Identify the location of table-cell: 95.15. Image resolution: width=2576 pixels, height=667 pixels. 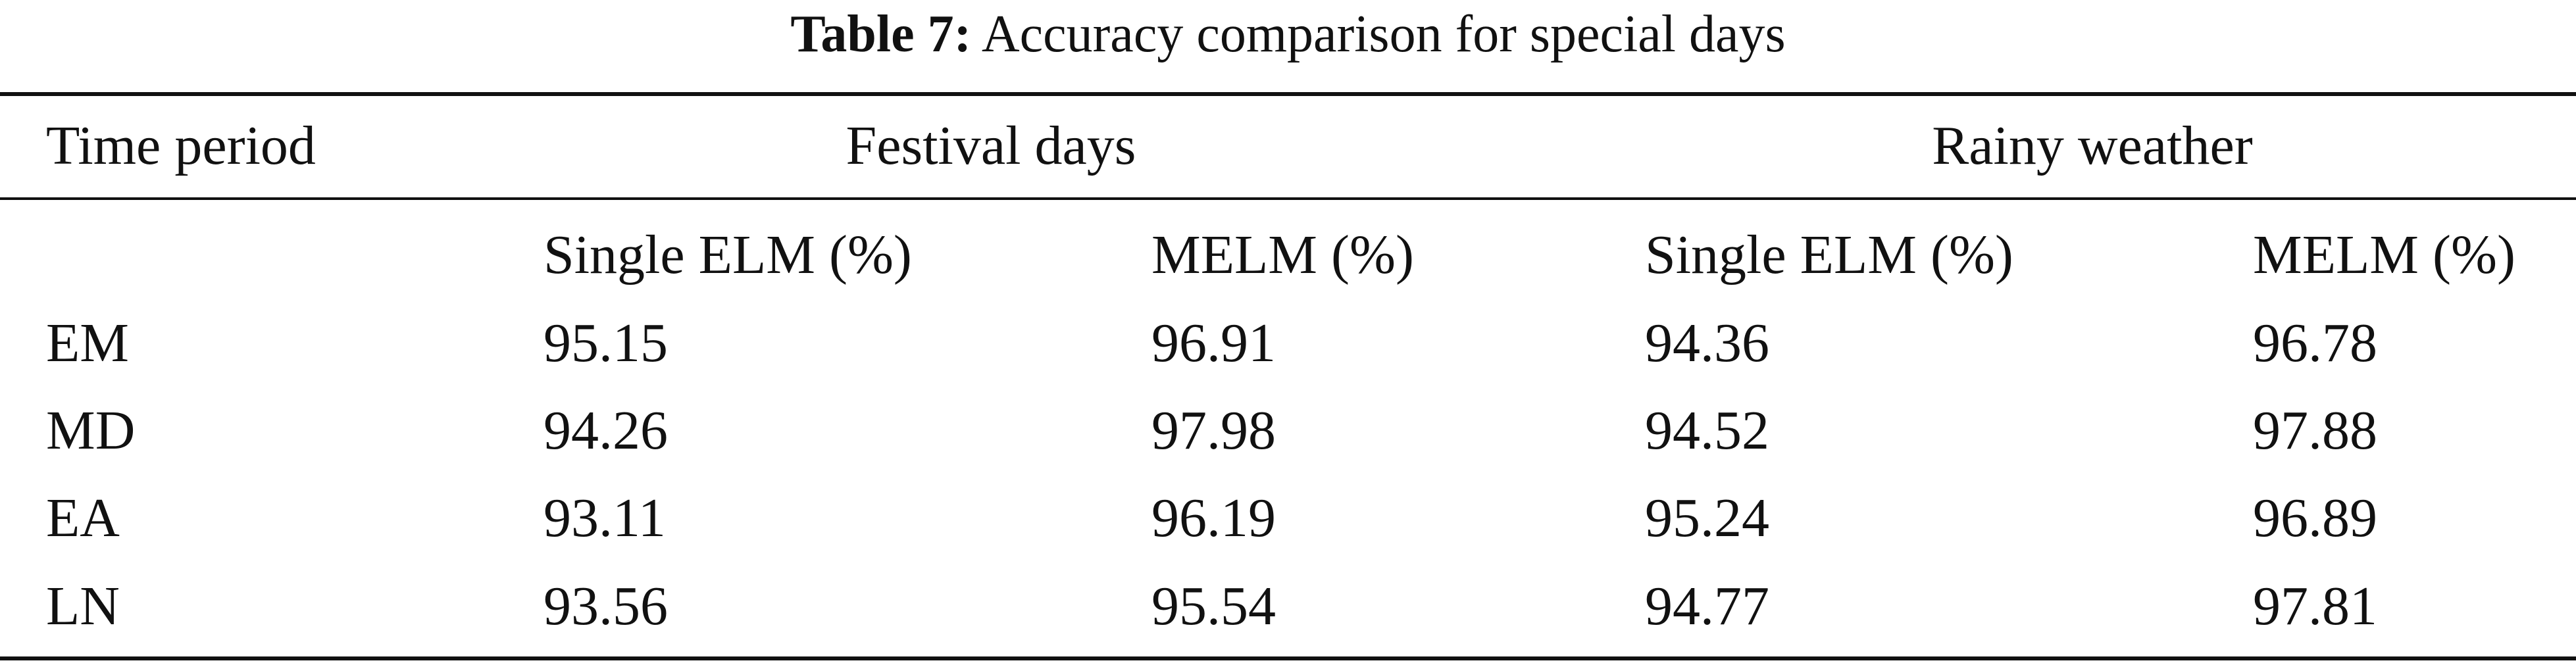
(605, 343).